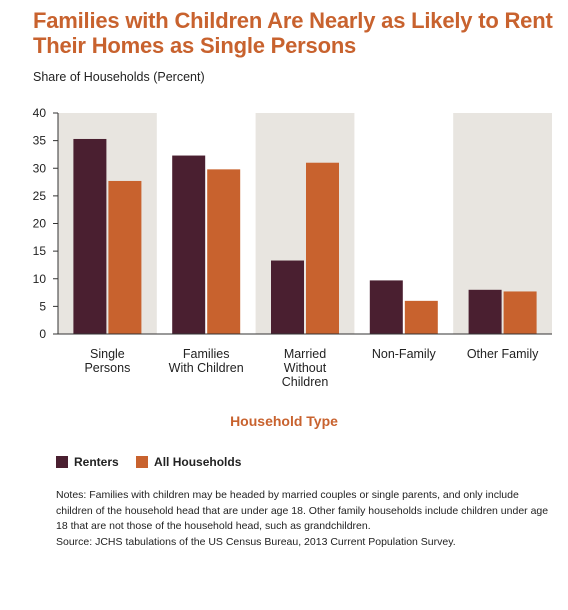  Describe the element at coordinates (62, 462) in the screenshot. I see `legend-swatch-renters` at that location.